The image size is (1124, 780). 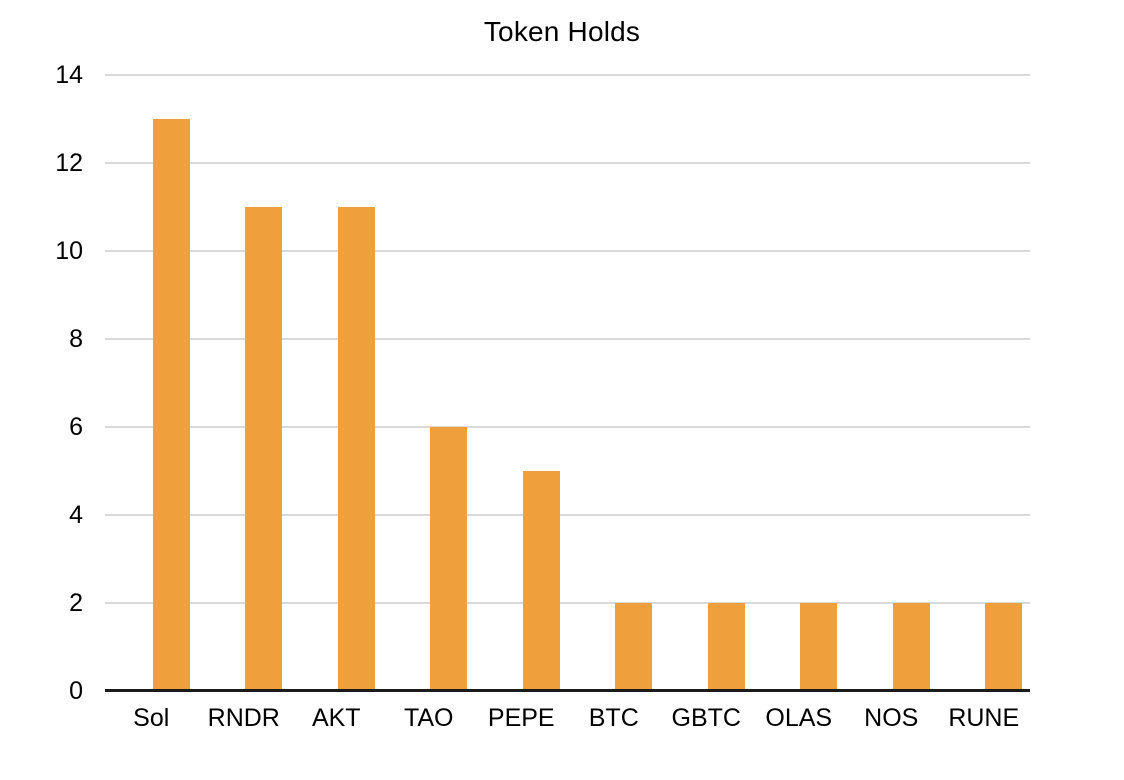 What do you see at coordinates (613, 718) in the screenshot?
I see `x-axis-label-btc: BTC` at bounding box center [613, 718].